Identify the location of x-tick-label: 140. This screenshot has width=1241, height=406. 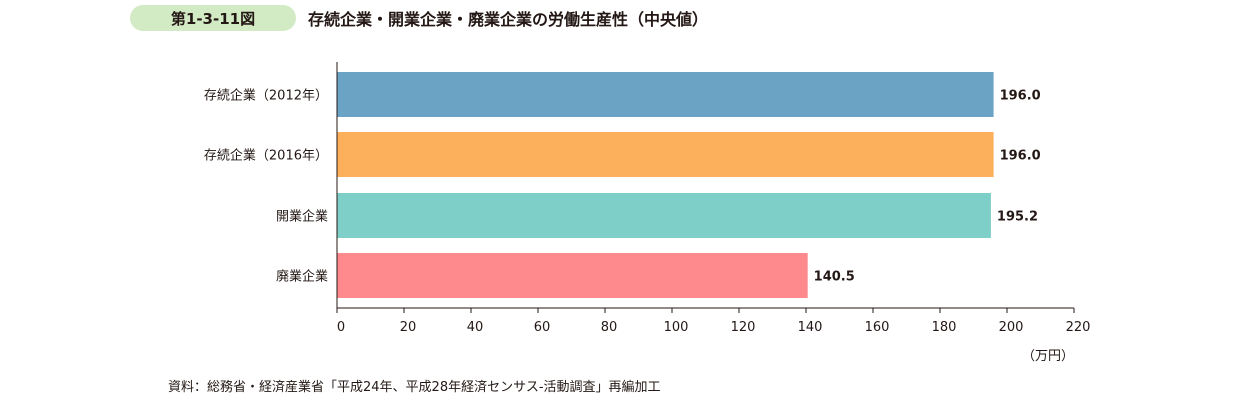
(810, 327).